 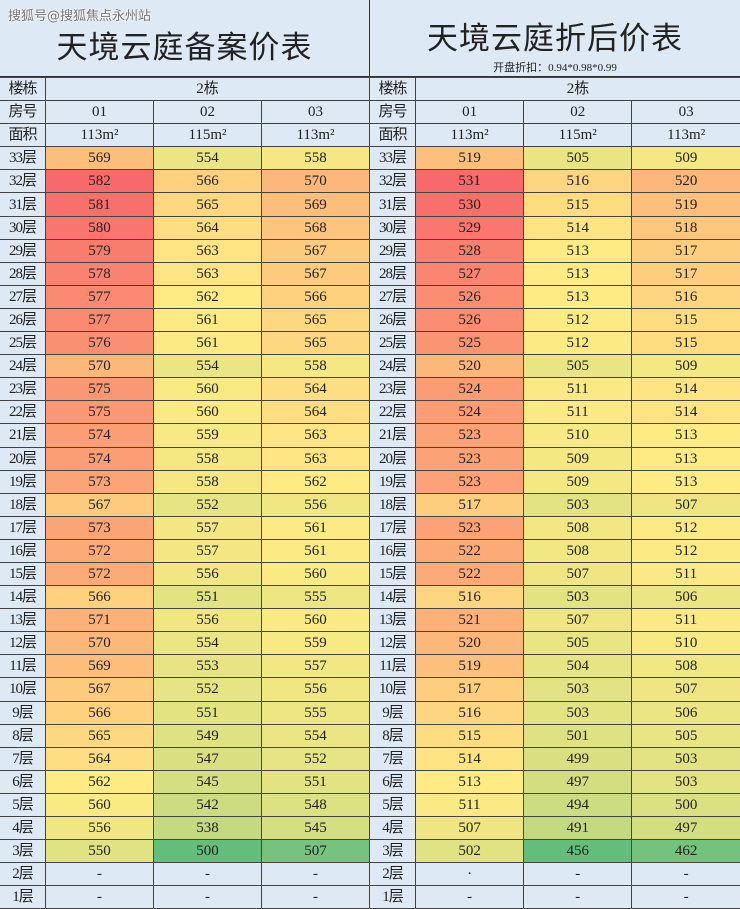 I want to click on price-cell: 520, so click(x=470, y=643).